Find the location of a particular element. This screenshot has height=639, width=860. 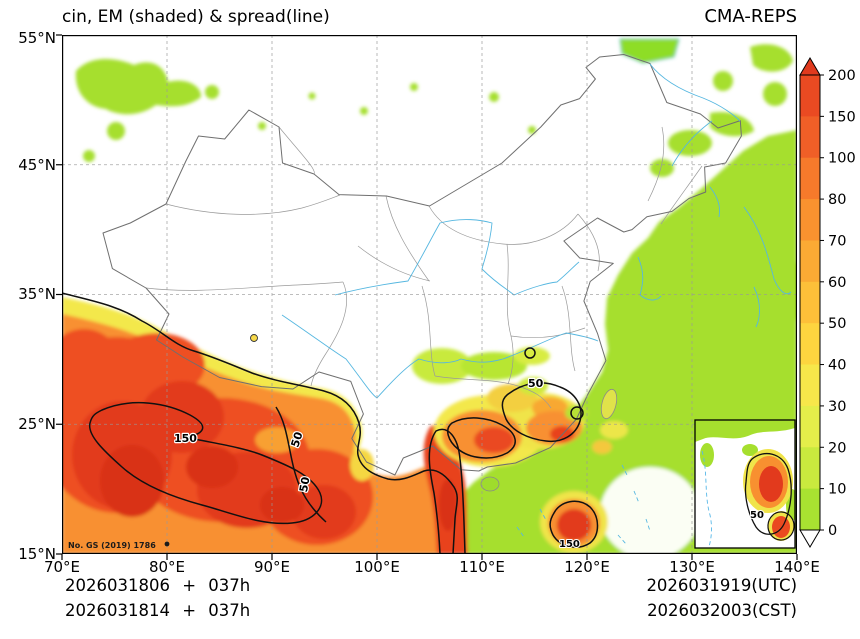

init-time-cst: 2026031814 + 037h is located at coordinates (158, 610).